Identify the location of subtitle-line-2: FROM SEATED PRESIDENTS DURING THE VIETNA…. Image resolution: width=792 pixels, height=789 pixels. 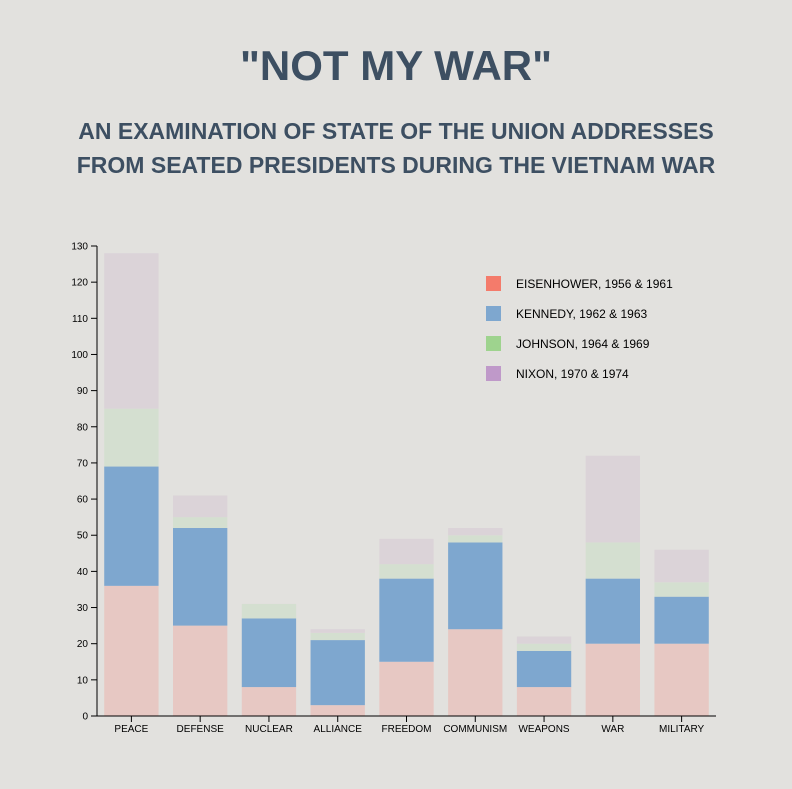
(396, 165).